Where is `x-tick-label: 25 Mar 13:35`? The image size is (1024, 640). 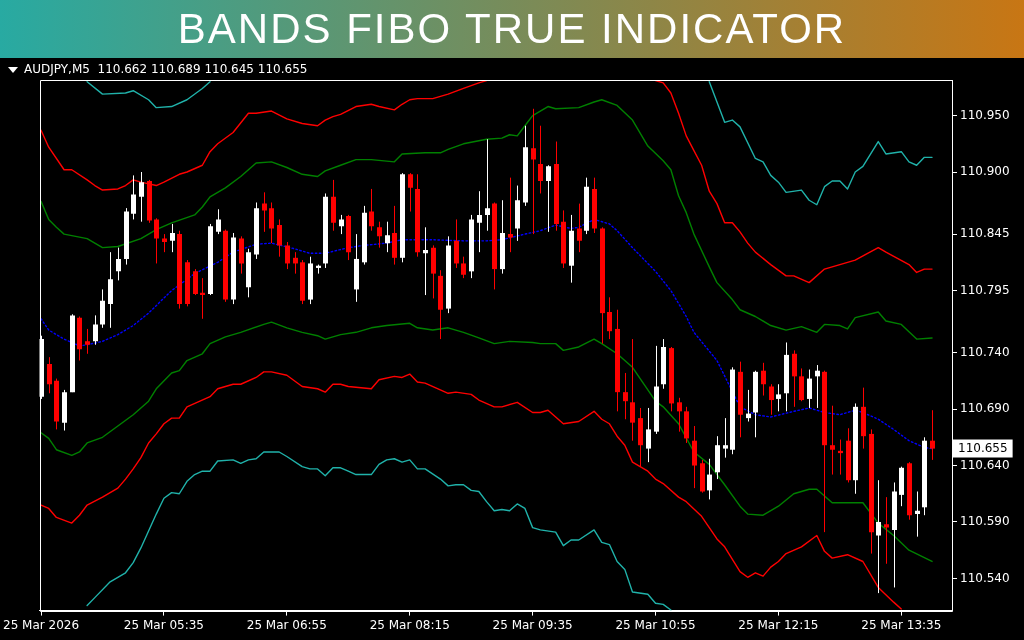 x-tick-label: 25 Mar 13:35 is located at coordinates (901, 624).